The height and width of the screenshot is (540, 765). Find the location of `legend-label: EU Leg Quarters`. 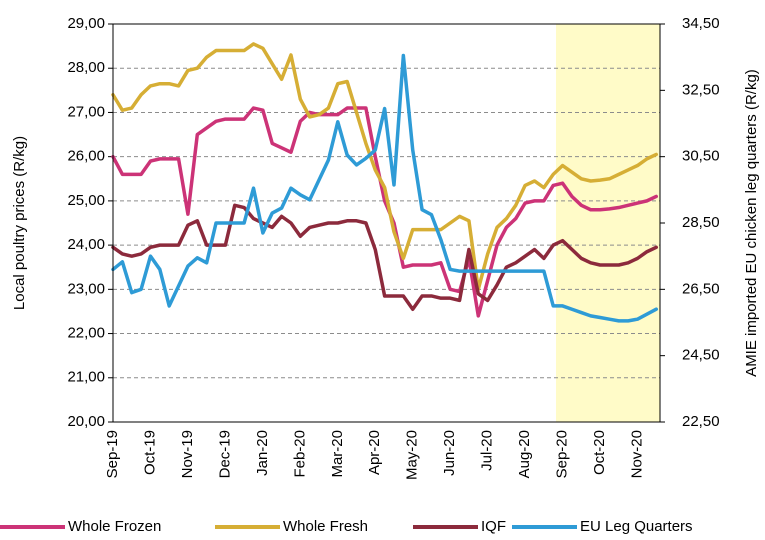

legend-label: EU Leg Quarters is located at coordinates (636, 526).